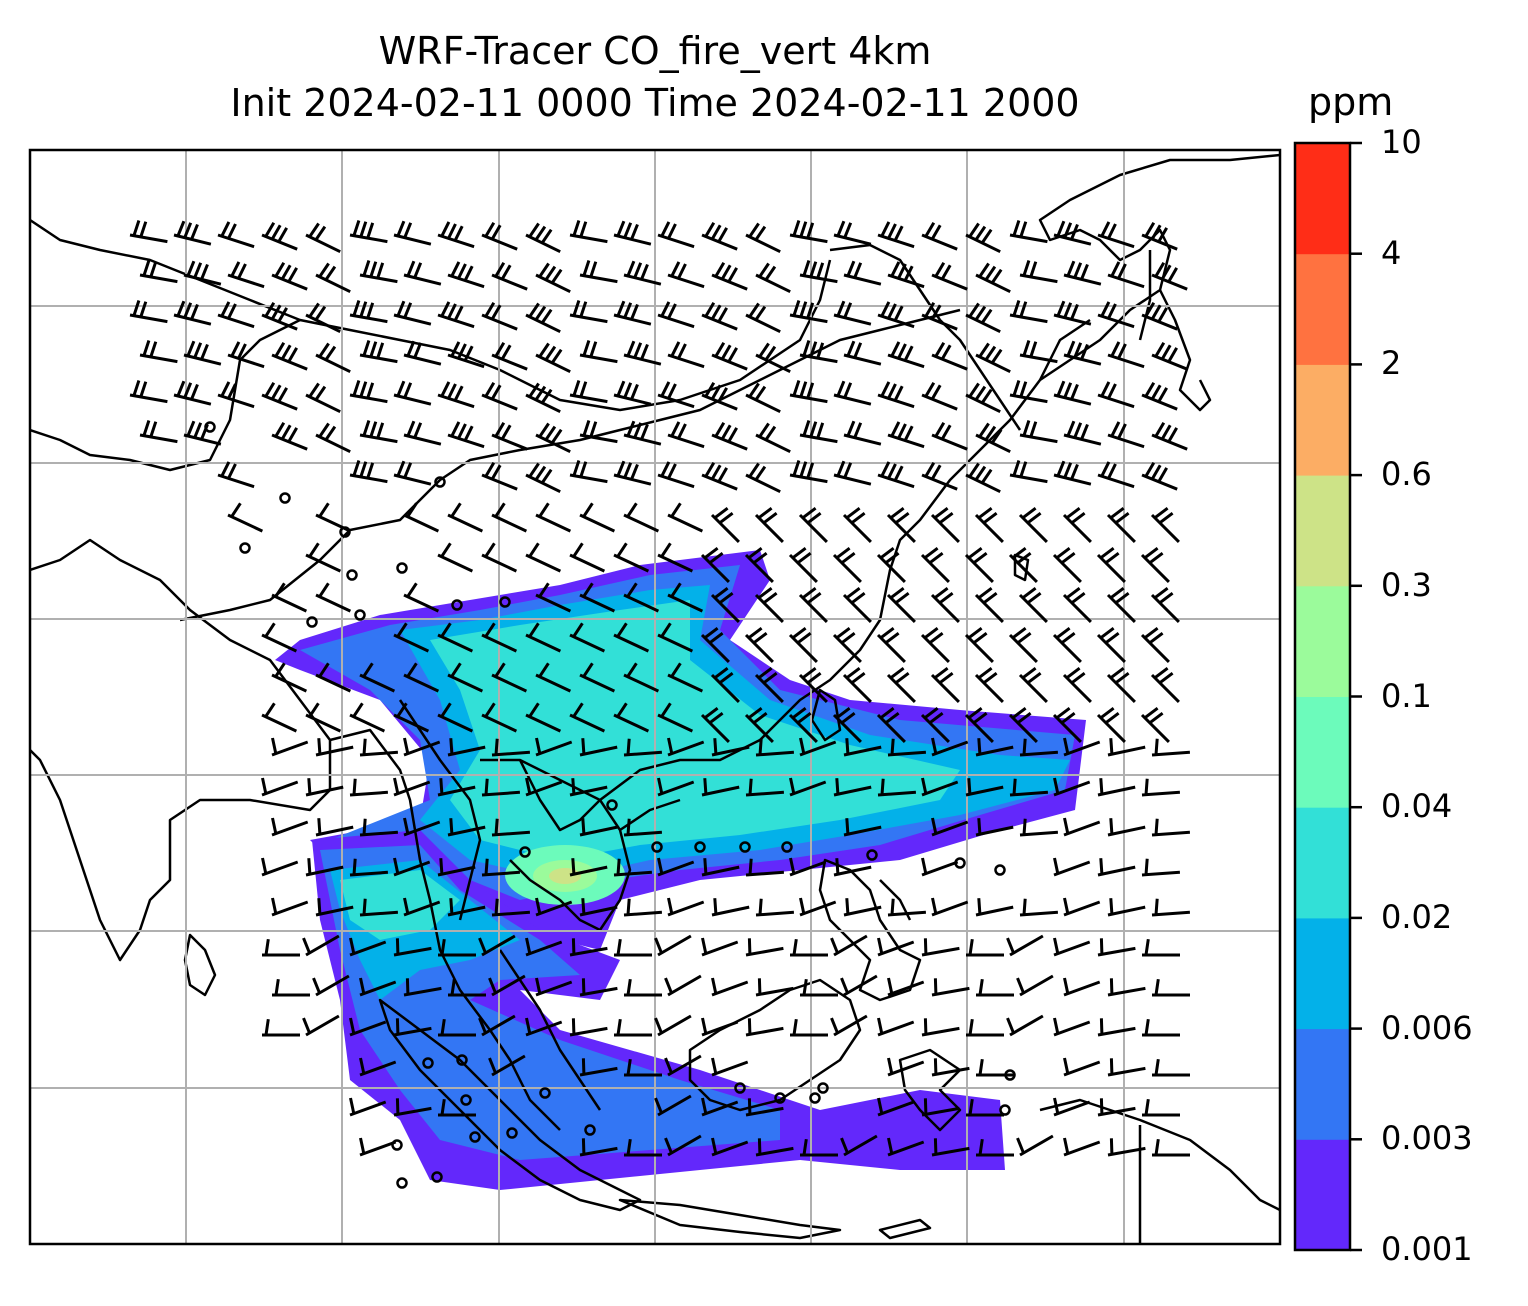 This screenshot has width=1528, height=1306. What do you see at coordinates (930, 1090) in the screenshot?
I see `coastline-sulawesi` at bounding box center [930, 1090].